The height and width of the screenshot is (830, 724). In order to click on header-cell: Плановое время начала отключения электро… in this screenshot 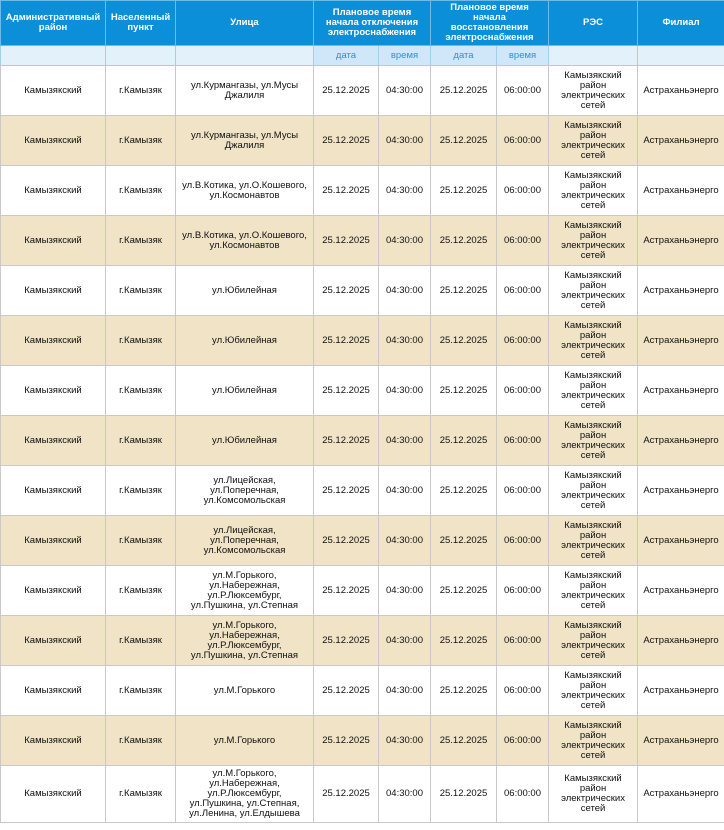, I will do `click(372, 23)`.